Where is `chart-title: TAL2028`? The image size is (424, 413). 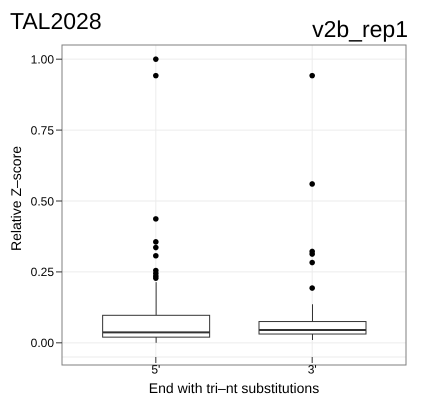
chart-title: TAL2028 is located at coordinates (56, 21).